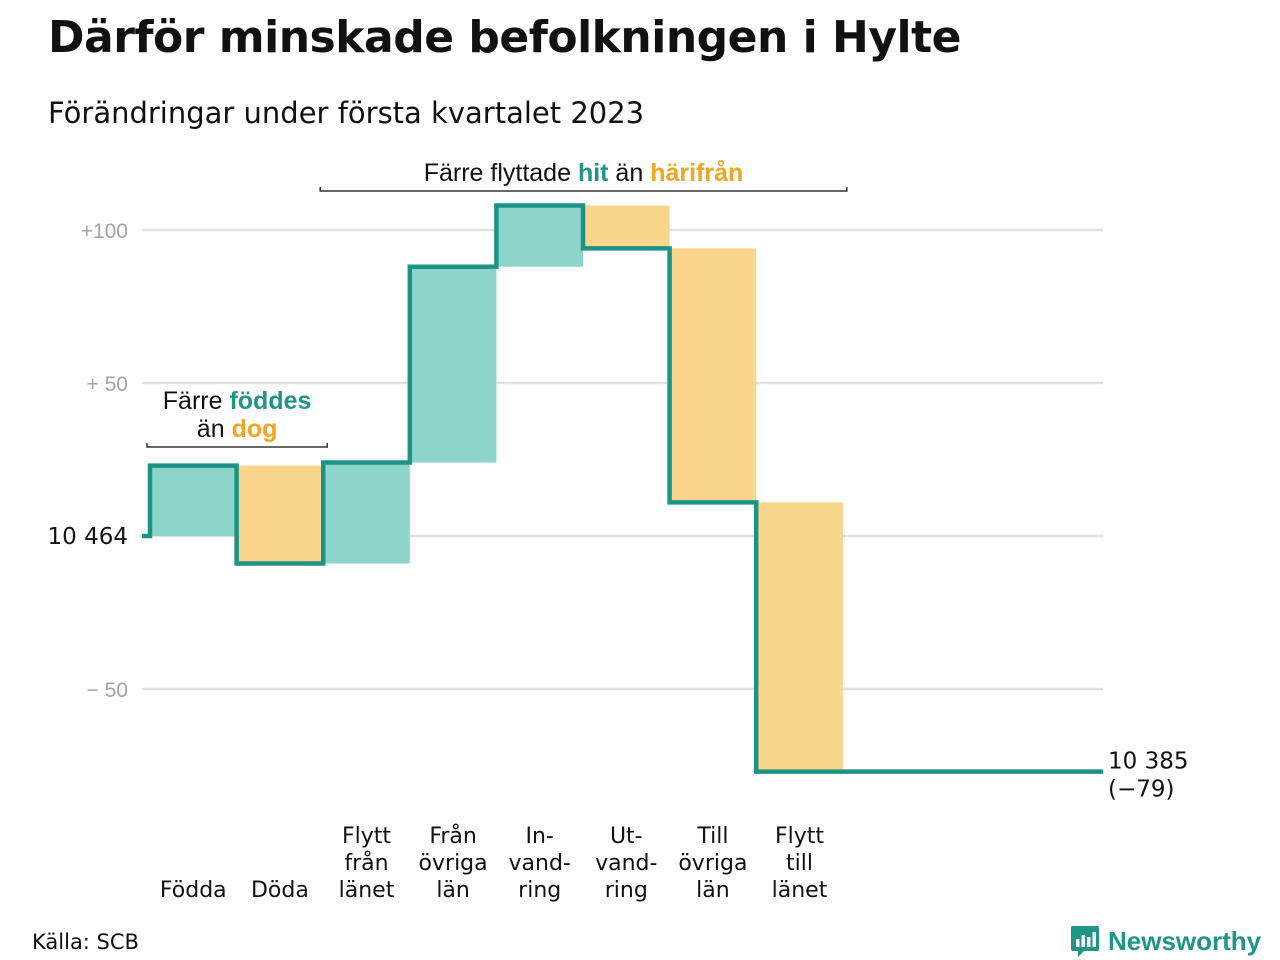 The image size is (1280, 960). What do you see at coordinates (712, 836) in the screenshot?
I see `category-label: Till` at bounding box center [712, 836].